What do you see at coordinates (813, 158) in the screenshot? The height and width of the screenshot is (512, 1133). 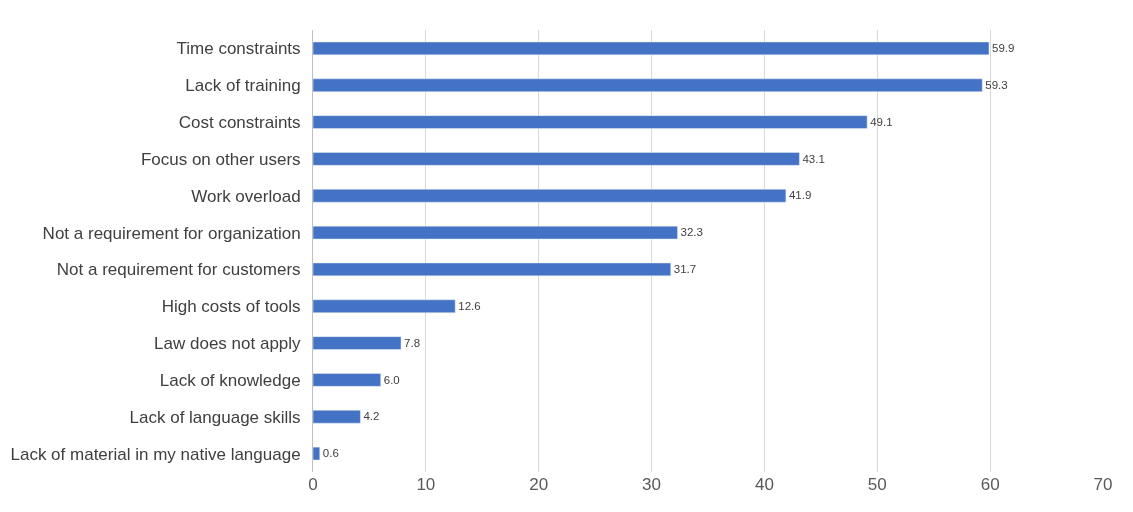 I see `data-label: 43.1` at bounding box center [813, 158].